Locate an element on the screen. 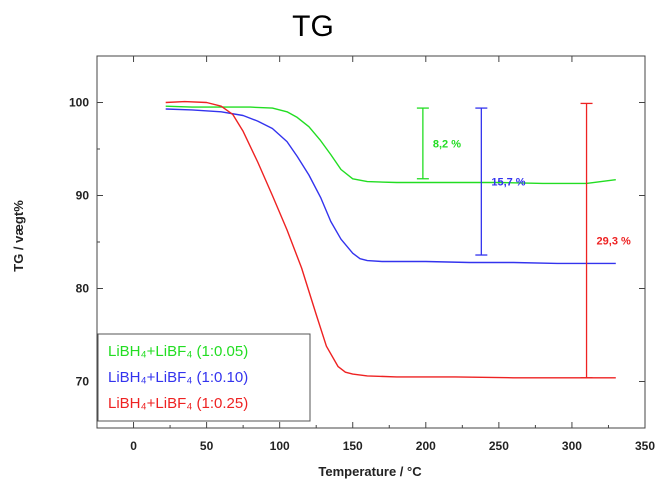 This screenshot has width=658, height=489. legend-box is located at coordinates (204, 377).